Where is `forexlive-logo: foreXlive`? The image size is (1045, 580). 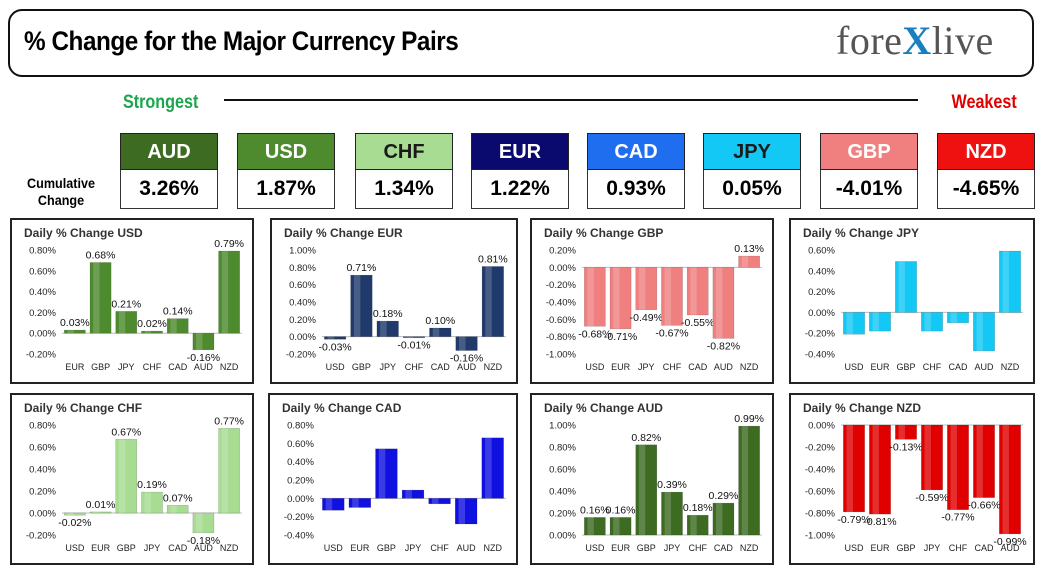
forexlive-logo: foreXlive is located at coordinates (915, 40).